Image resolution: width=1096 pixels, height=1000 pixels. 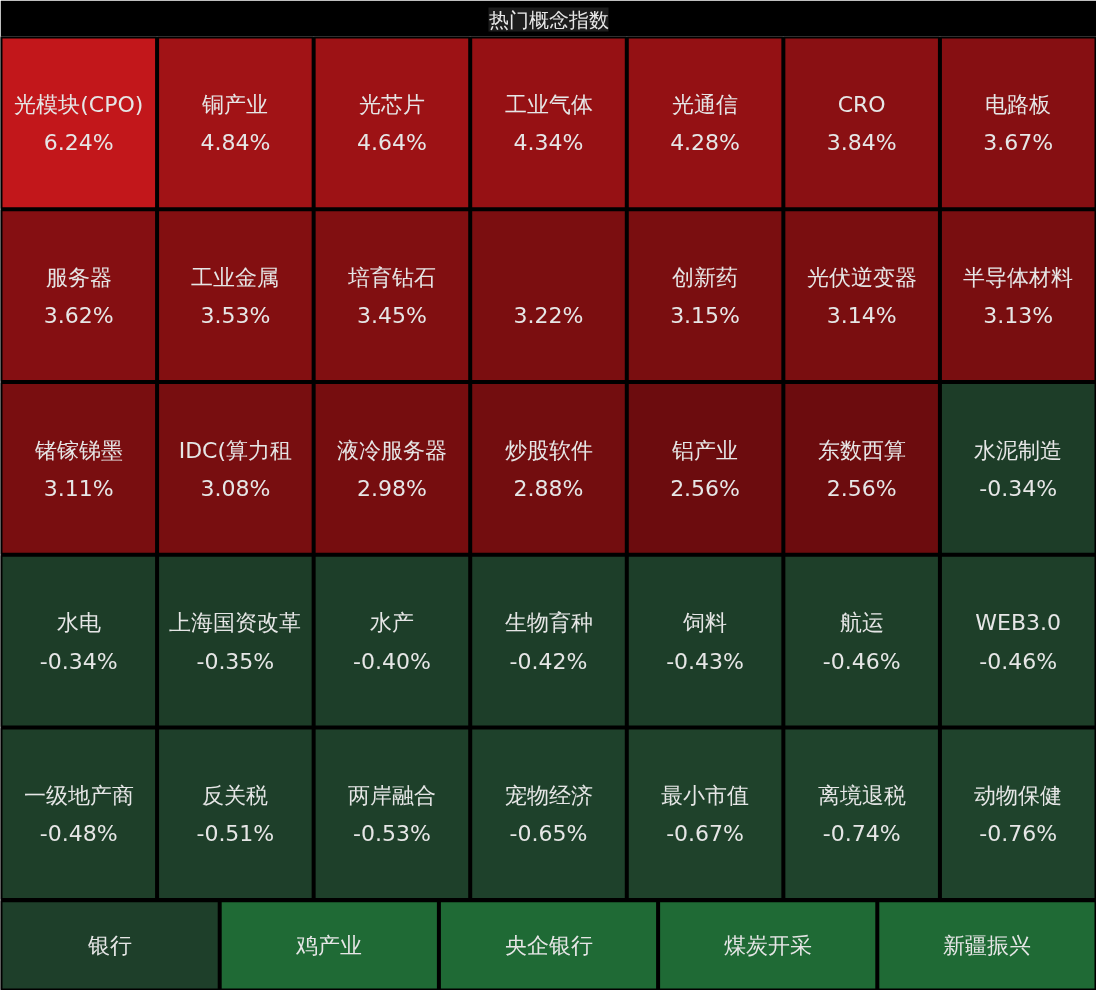 What do you see at coordinates (1018, 834) in the screenshot?
I see `data-label: -0.76%` at bounding box center [1018, 834].